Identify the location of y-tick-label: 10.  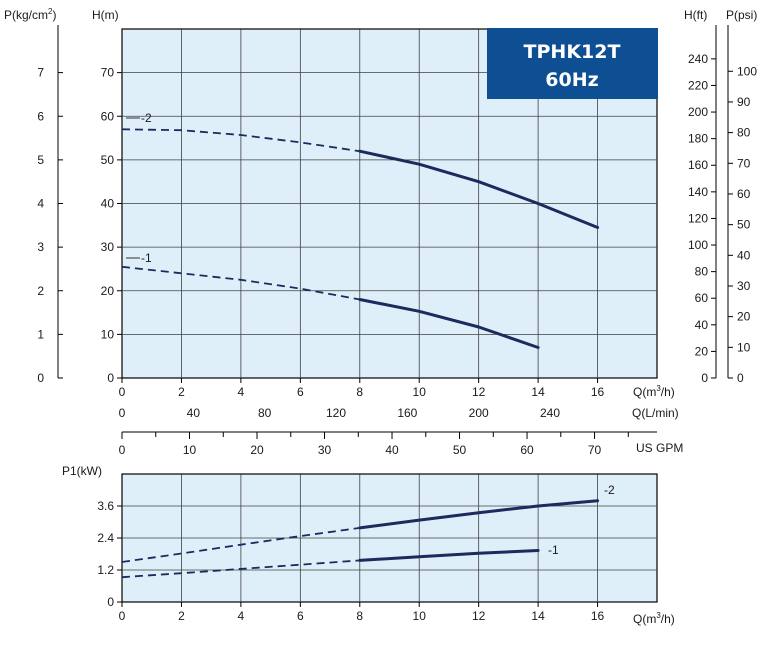
(108, 334).